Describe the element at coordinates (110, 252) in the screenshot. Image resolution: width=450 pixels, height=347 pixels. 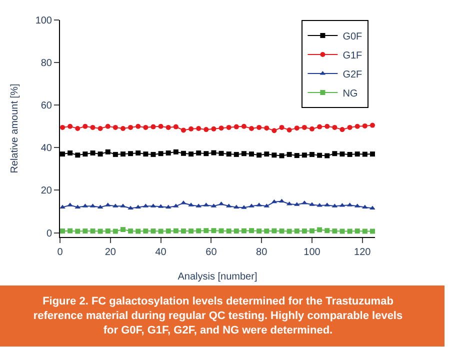
I see `x-tick-label: 20` at that location.